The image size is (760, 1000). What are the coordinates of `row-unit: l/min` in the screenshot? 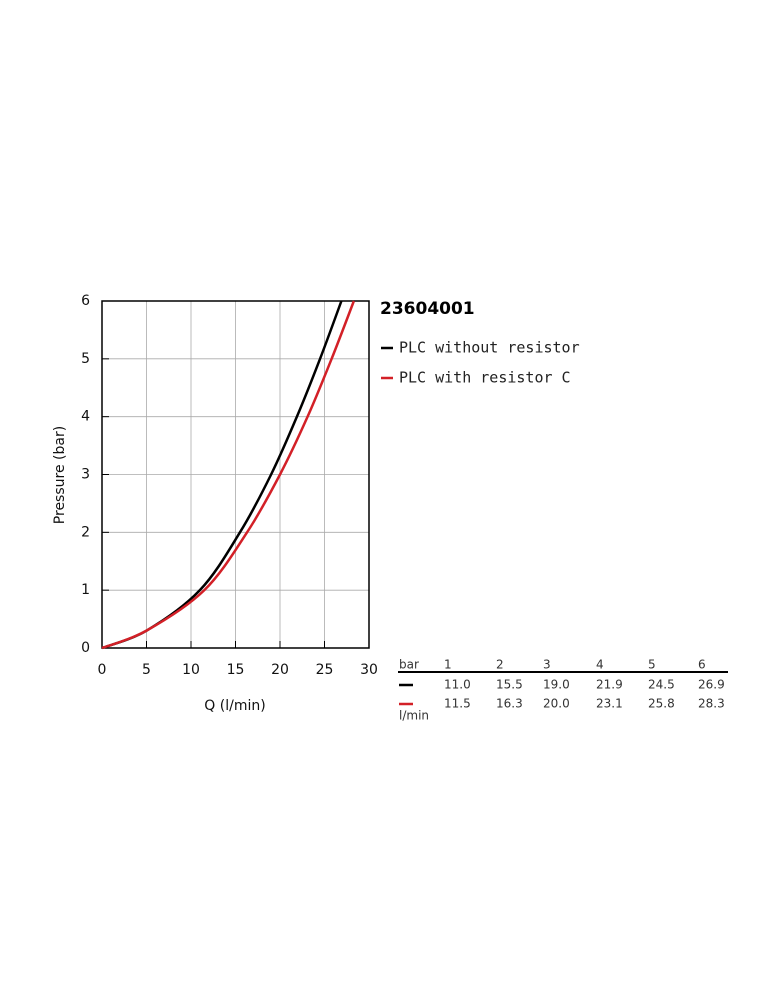 It's located at (414, 716).